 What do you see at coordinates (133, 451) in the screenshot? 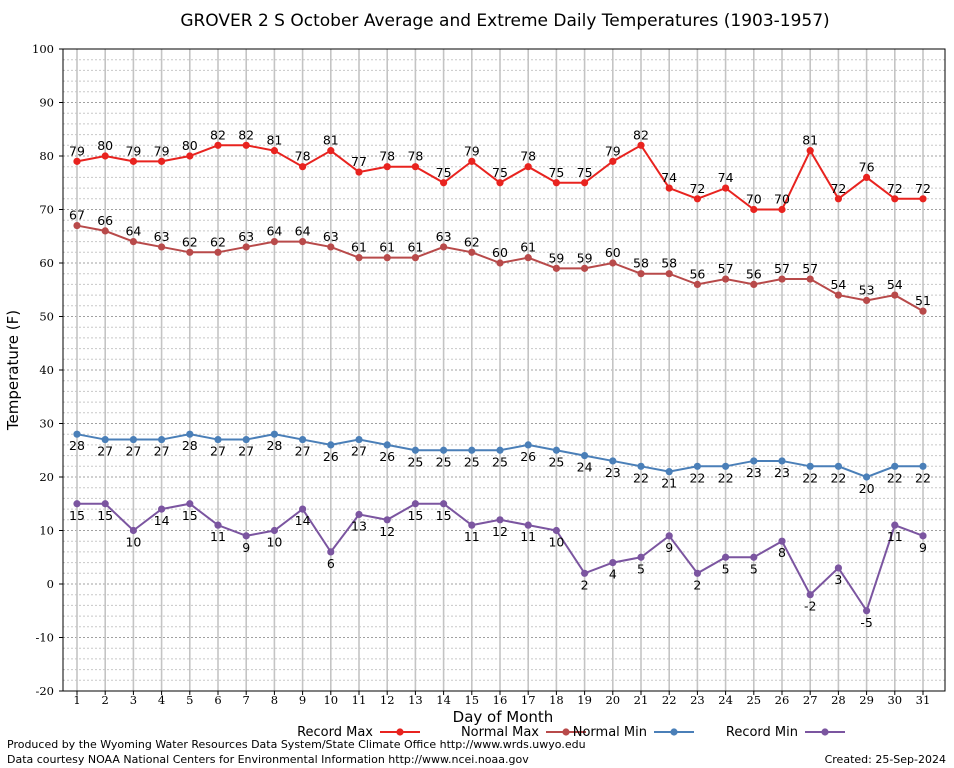
I see `normal-min-data-label: 27` at bounding box center [133, 451].